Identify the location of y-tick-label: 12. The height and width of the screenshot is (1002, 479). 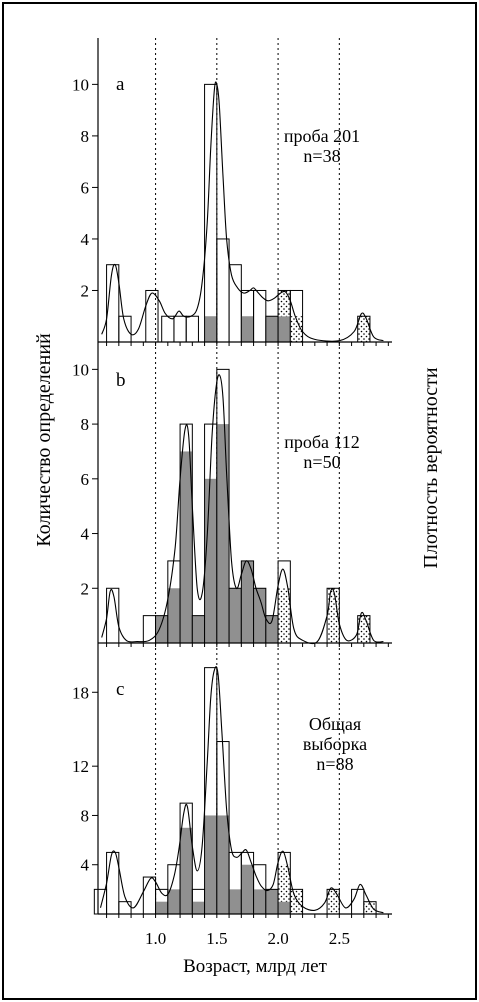
(80, 766).